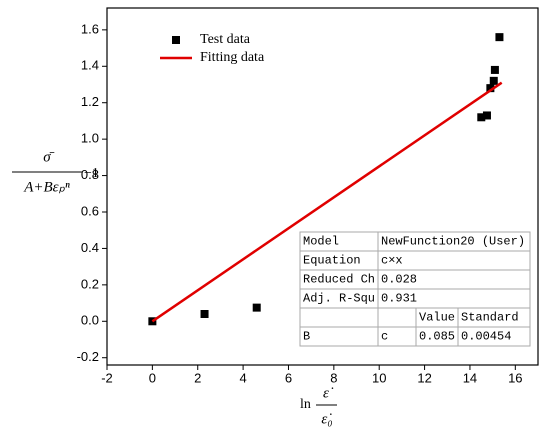  Describe the element at coordinates (339, 280) in the screenshot. I see `table-cell: Reduced Ch` at that location.